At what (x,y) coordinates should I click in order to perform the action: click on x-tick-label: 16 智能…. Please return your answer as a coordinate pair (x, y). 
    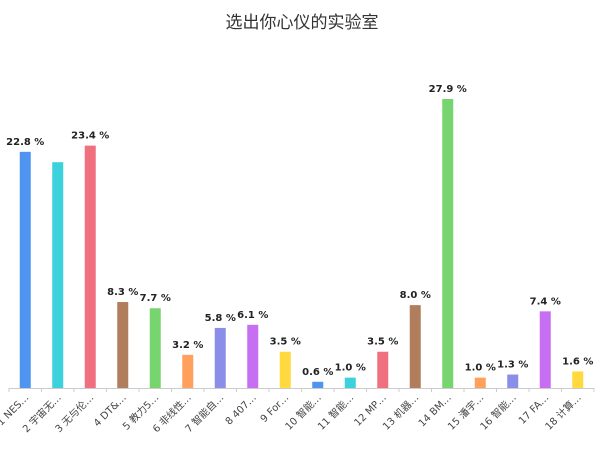
    Looking at the image, I should click on (498, 412).